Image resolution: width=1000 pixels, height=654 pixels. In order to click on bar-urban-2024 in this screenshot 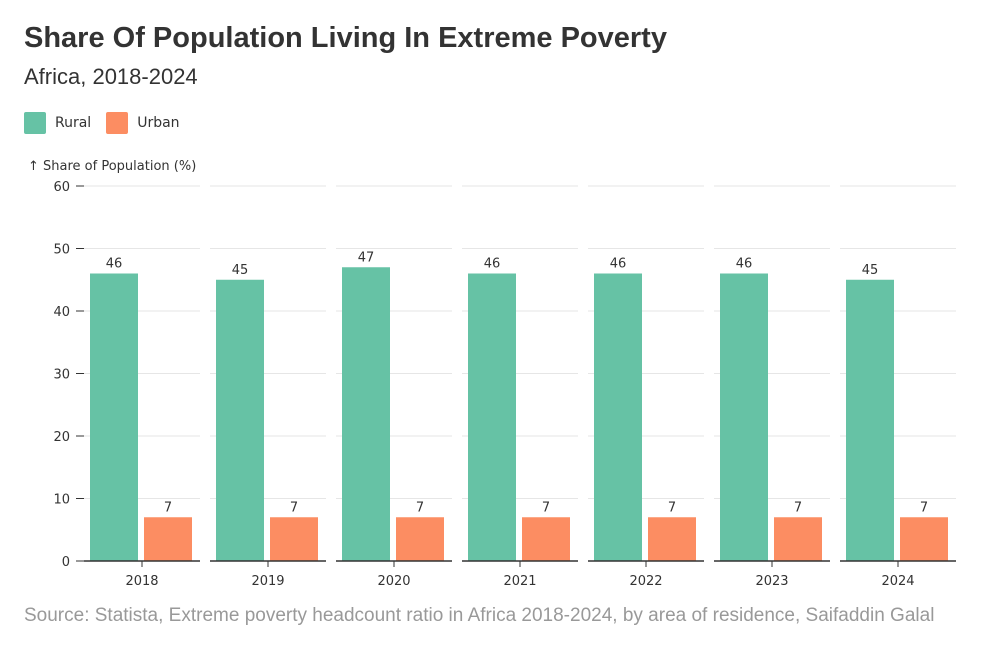, I will do `click(924, 539)`.